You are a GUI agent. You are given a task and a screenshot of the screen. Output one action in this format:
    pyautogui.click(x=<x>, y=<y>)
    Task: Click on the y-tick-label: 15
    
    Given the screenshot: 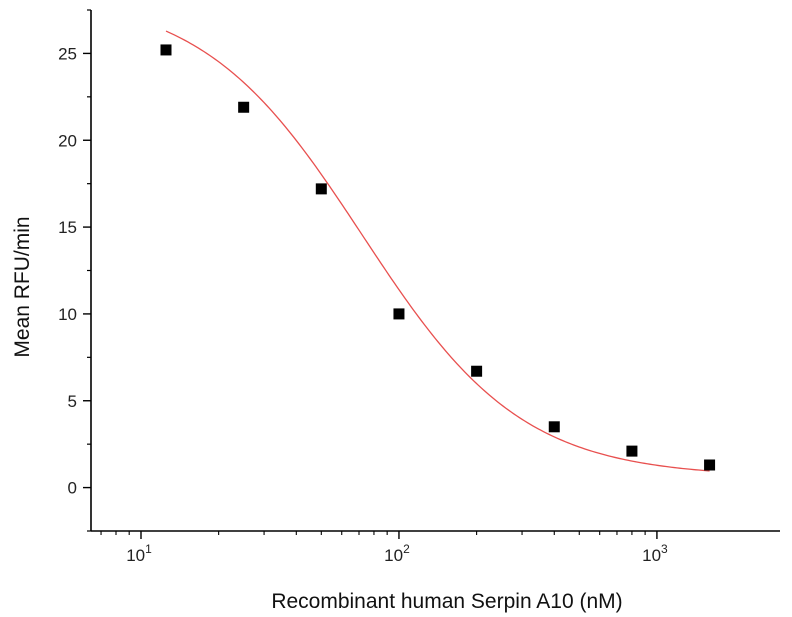 What is the action you would take?
    pyautogui.click(x=67, y=227)
    